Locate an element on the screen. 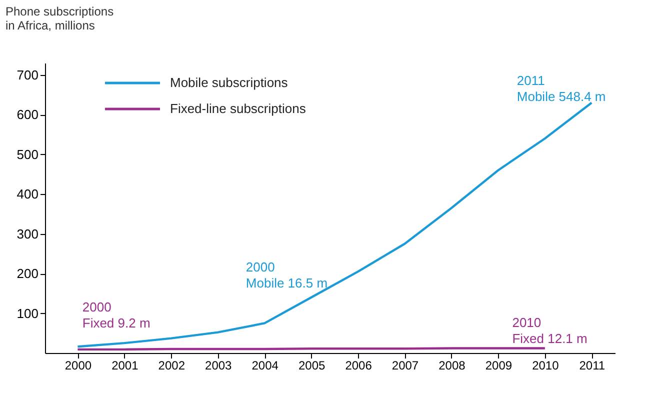 This screenshot has height=411, width=654. y-tick-label: 400 is located at coordinates (27, 194).